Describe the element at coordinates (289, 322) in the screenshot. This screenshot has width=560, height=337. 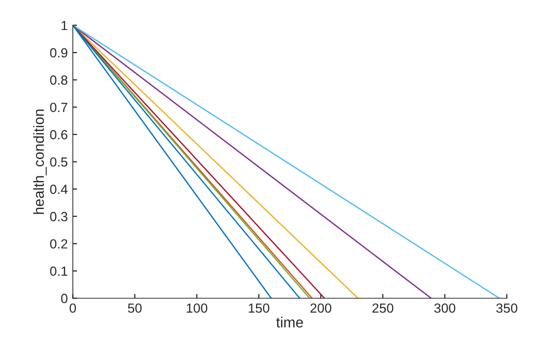
I see `x-axis-title: time` at that location.